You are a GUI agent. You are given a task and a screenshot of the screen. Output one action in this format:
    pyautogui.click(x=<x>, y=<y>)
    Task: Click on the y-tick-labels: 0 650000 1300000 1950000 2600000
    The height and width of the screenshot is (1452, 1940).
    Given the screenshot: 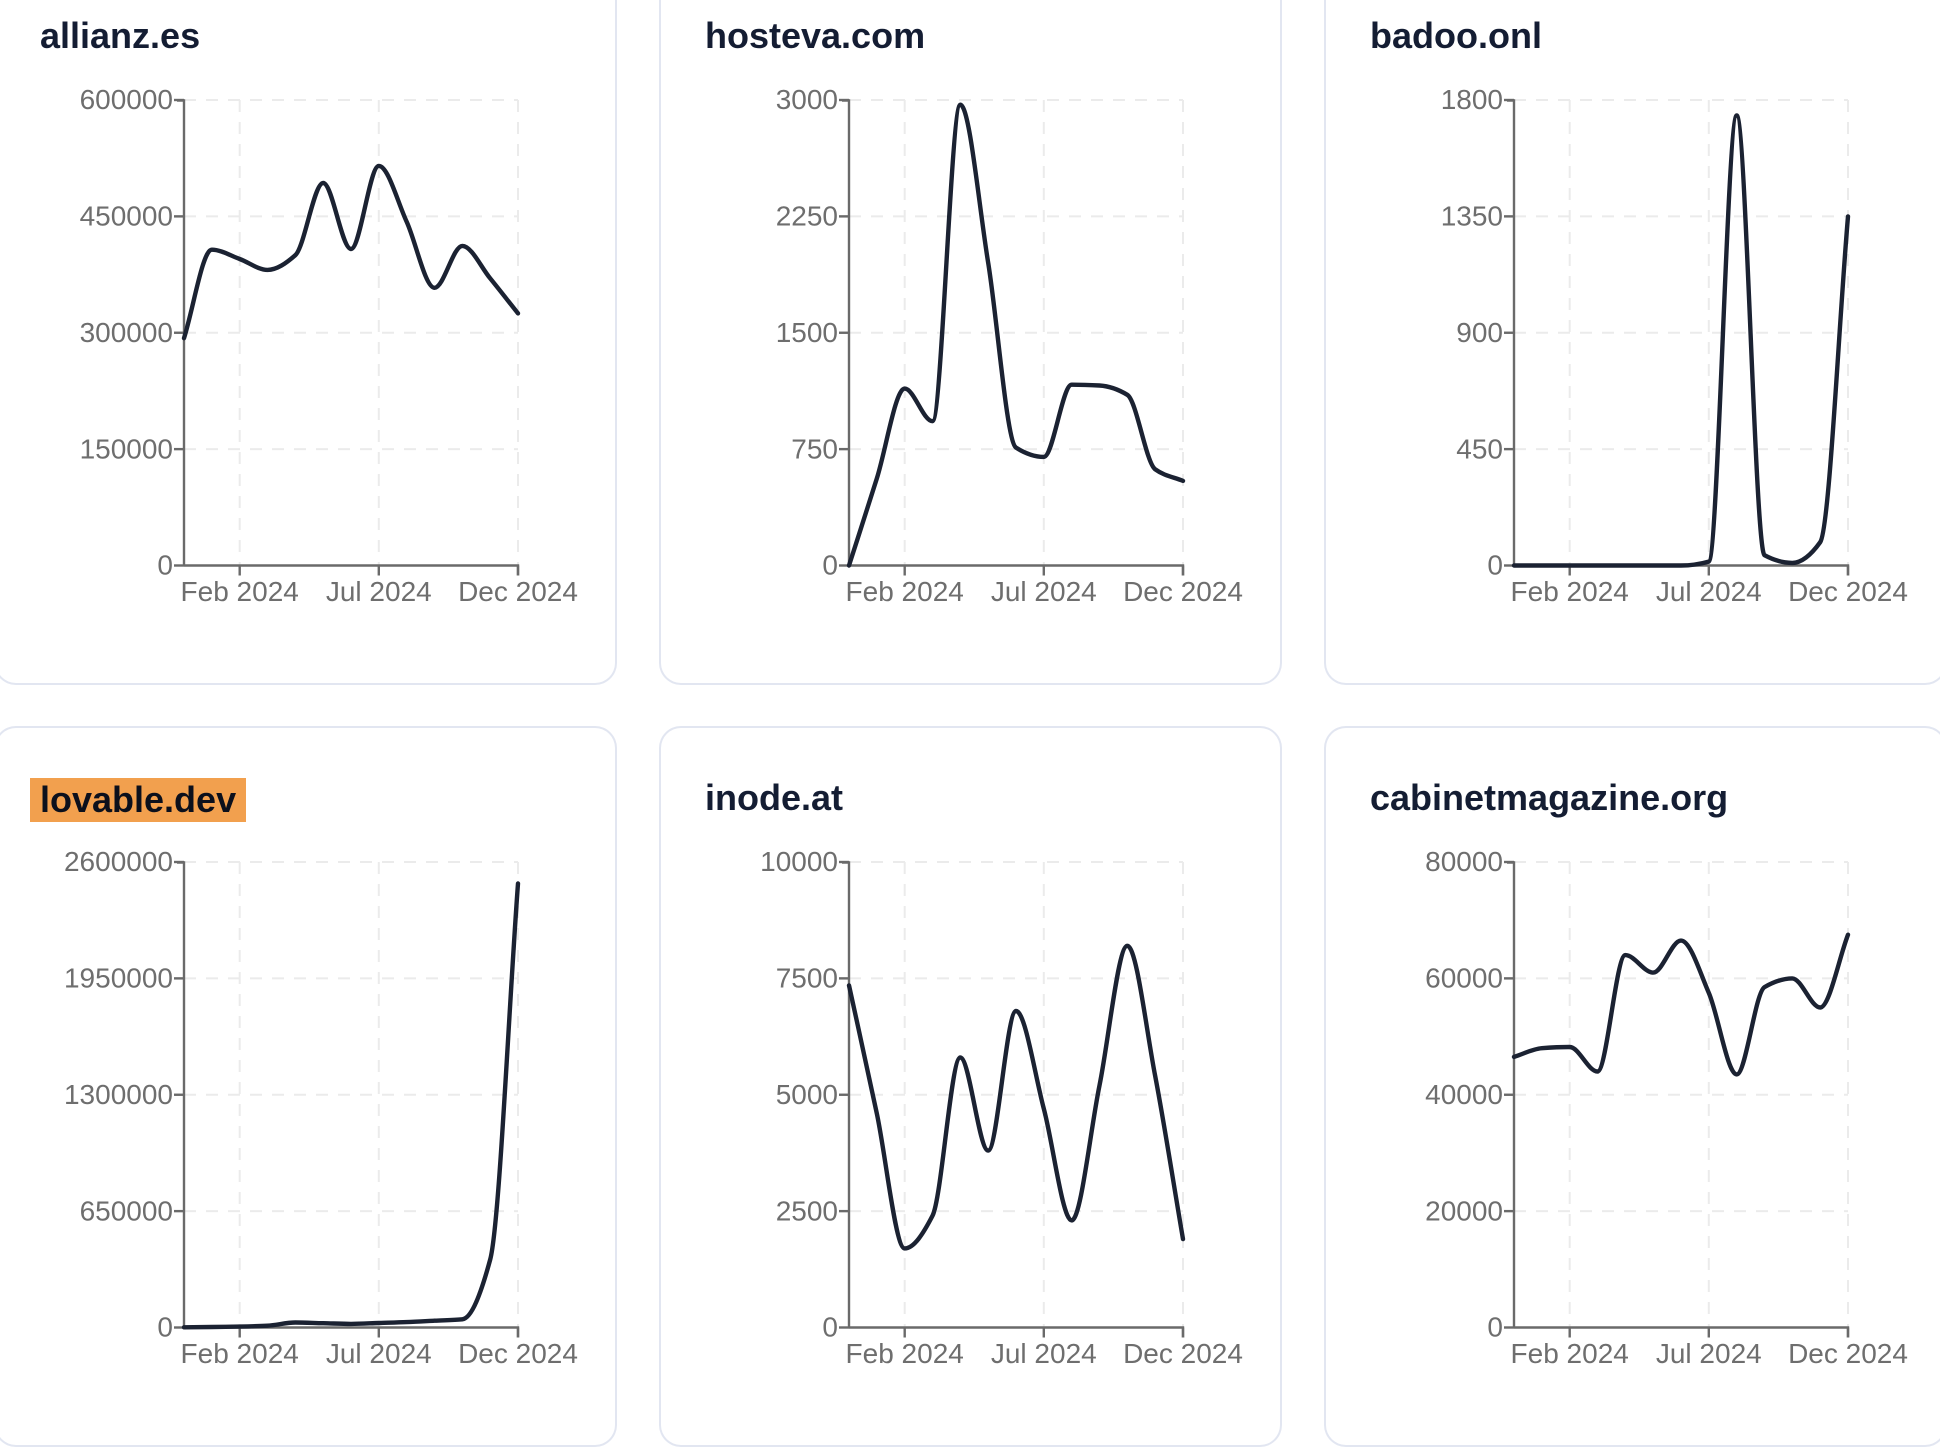 What is the action you would take?
    pyautogui.click(x=118, y=1094)
    